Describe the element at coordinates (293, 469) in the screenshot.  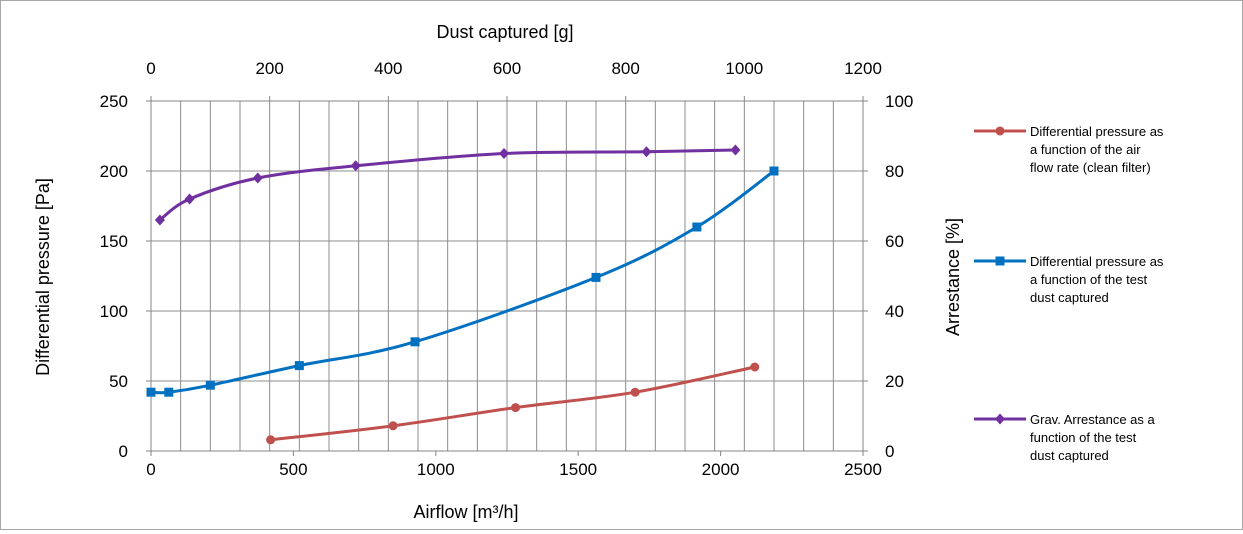
I see `x-bottom-tick-label: 500` at that location.